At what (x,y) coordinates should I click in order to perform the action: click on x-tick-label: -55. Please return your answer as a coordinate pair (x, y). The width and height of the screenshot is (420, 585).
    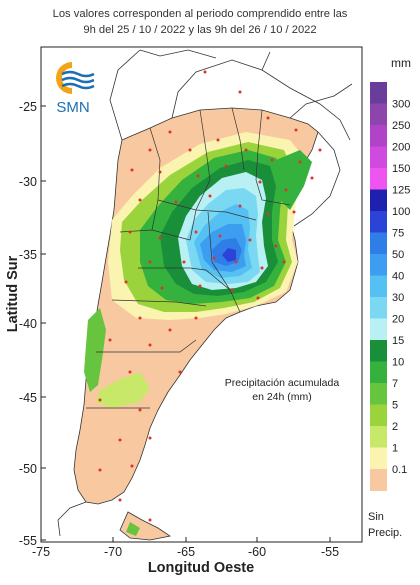
    Looking at the image, I should click on (330, 552).